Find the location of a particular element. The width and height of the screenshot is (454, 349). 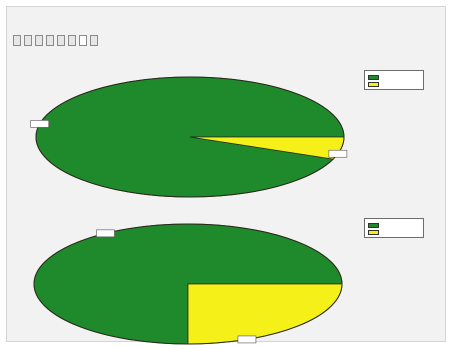

legend-bottom is located at coordinates (394, 228).